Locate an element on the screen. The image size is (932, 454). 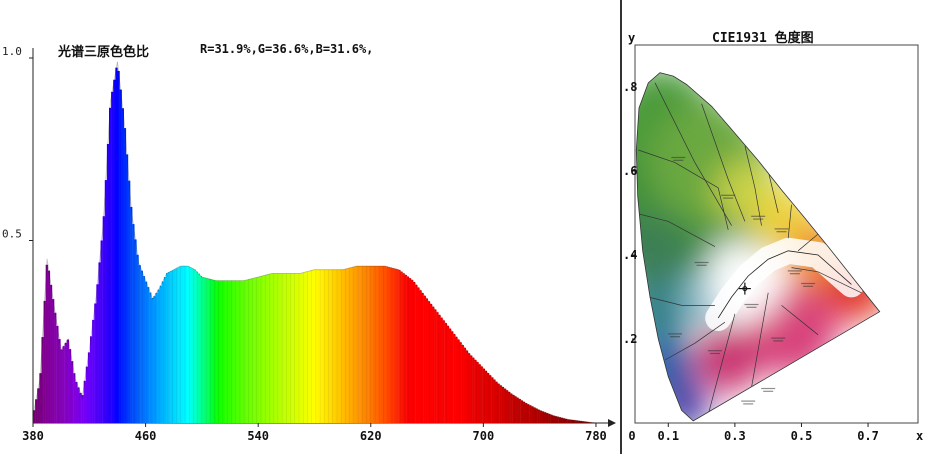
spectrum-x-tick-label: 620 is located at coordinates (371, 436).